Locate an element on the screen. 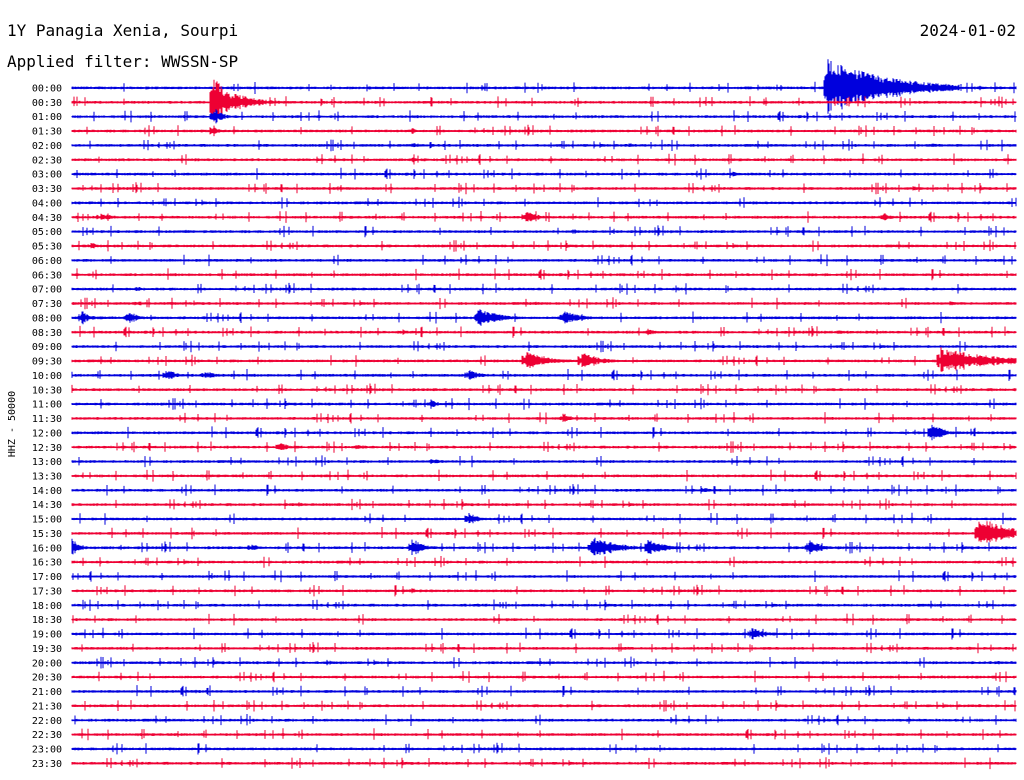  time-tick-label: 13:00 is located at coordinates (47, 462).